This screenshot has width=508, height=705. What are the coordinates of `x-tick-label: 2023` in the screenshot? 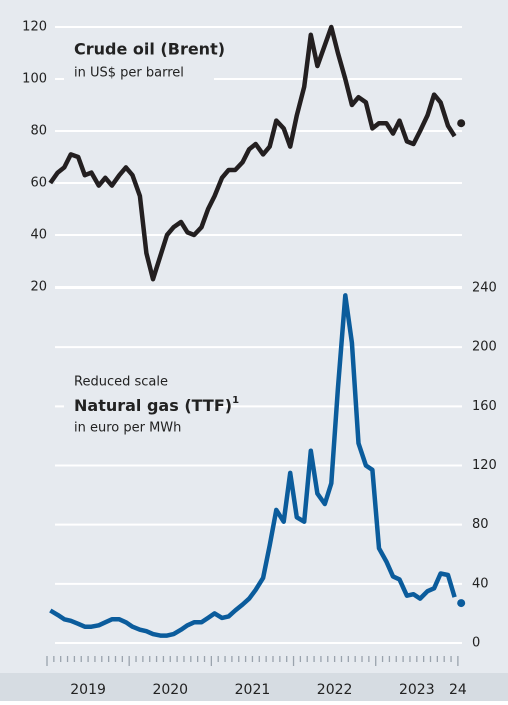 It's located at (417, 690).